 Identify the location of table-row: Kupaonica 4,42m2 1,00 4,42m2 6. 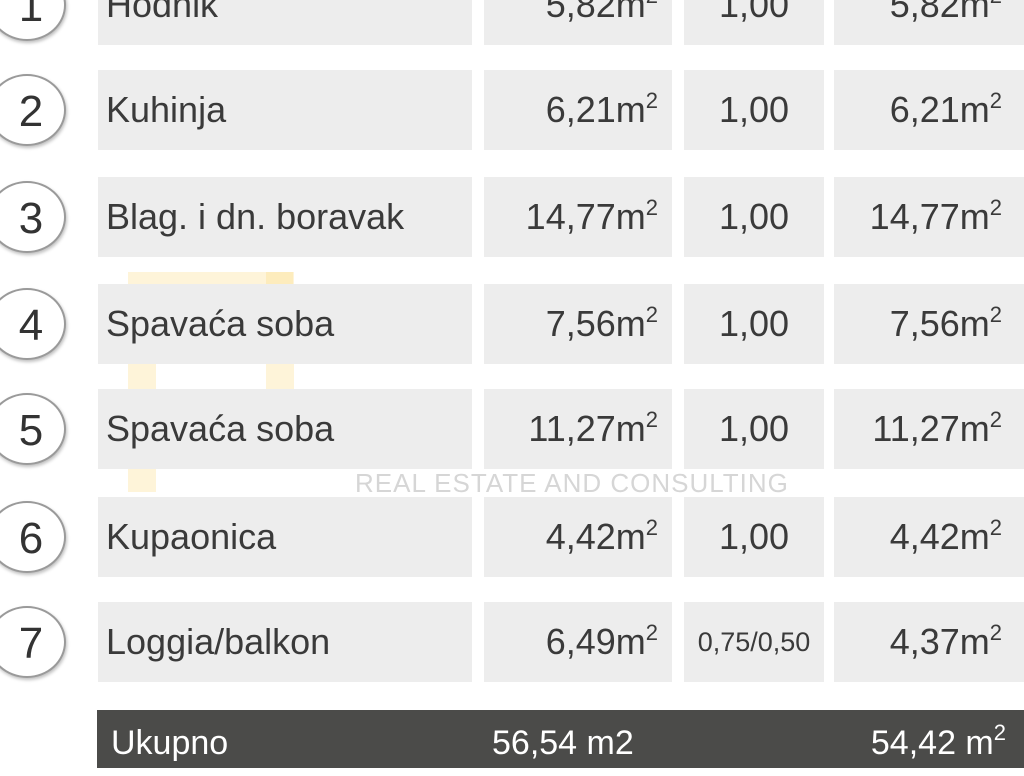
(512, 537).